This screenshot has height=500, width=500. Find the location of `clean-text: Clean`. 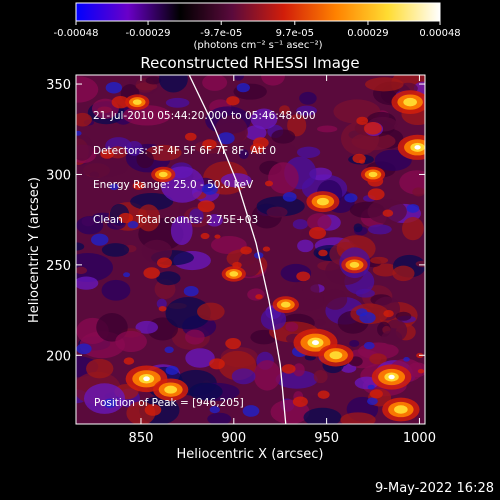

clean-text: Clean is located at coordinates (108, 219).